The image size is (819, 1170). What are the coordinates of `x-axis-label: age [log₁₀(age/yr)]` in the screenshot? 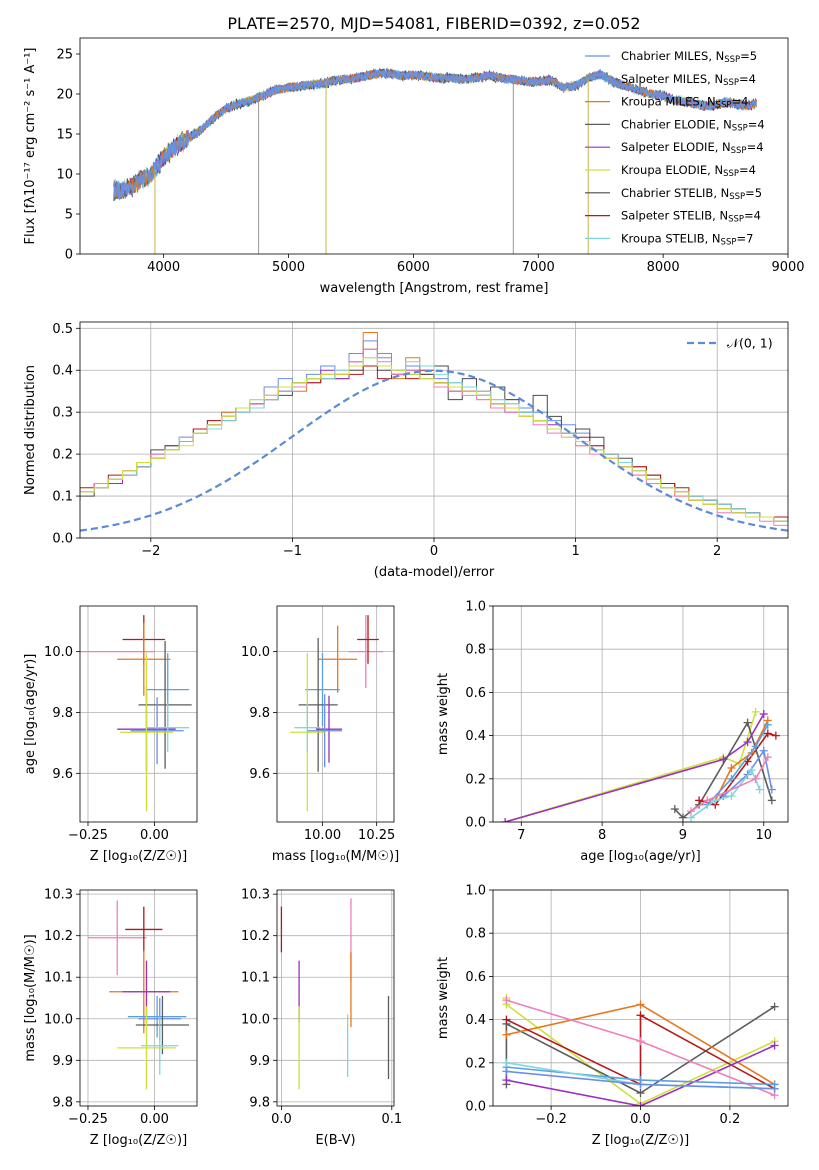 It's located at (640, 856).